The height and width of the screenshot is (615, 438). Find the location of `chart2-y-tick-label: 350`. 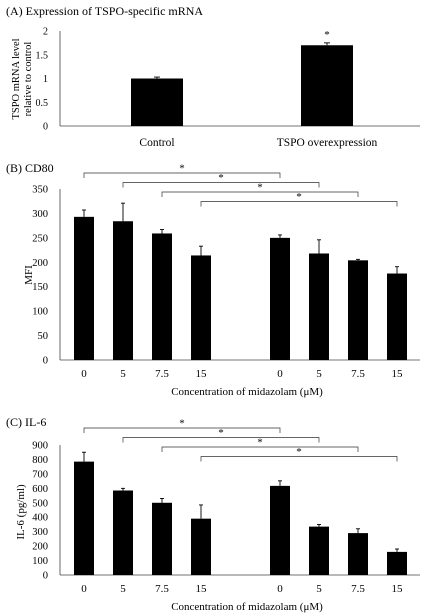

chart2-y-tick-label: 350 is located at coordinates (40, 190).